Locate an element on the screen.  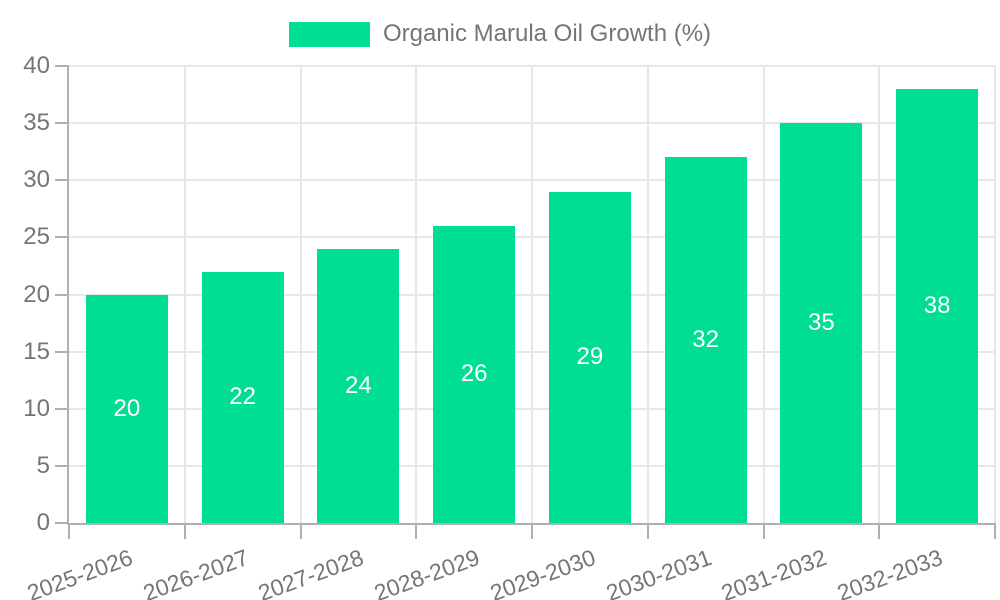
x-category-label-text: 2027-2028 is located at coordinates (311, 572).